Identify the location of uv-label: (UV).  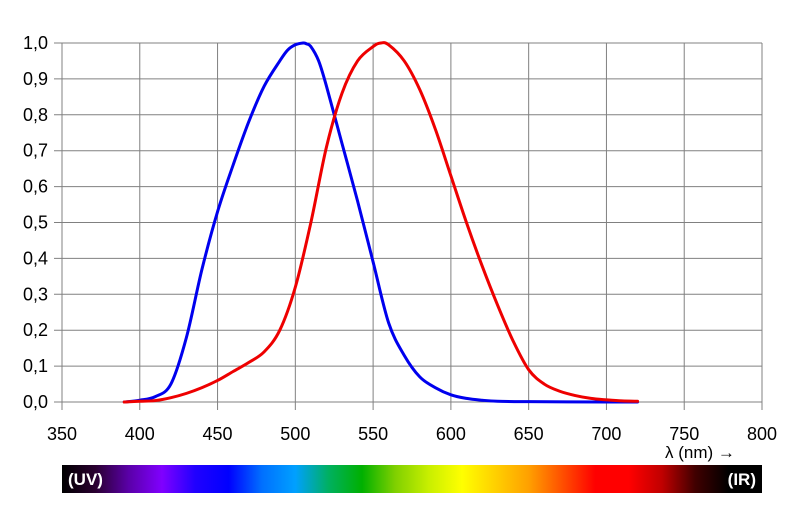
(85, 479).